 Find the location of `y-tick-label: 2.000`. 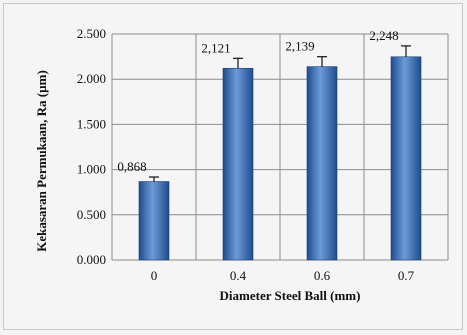

y-tick-label: 2.000 is located at coordinates (91, 78).